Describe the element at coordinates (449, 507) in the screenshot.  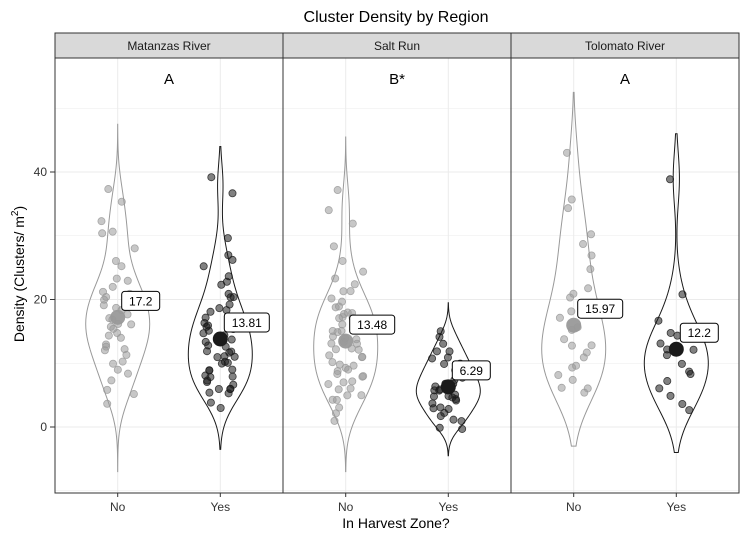
I see `x-tick-label: Yes` at that location.